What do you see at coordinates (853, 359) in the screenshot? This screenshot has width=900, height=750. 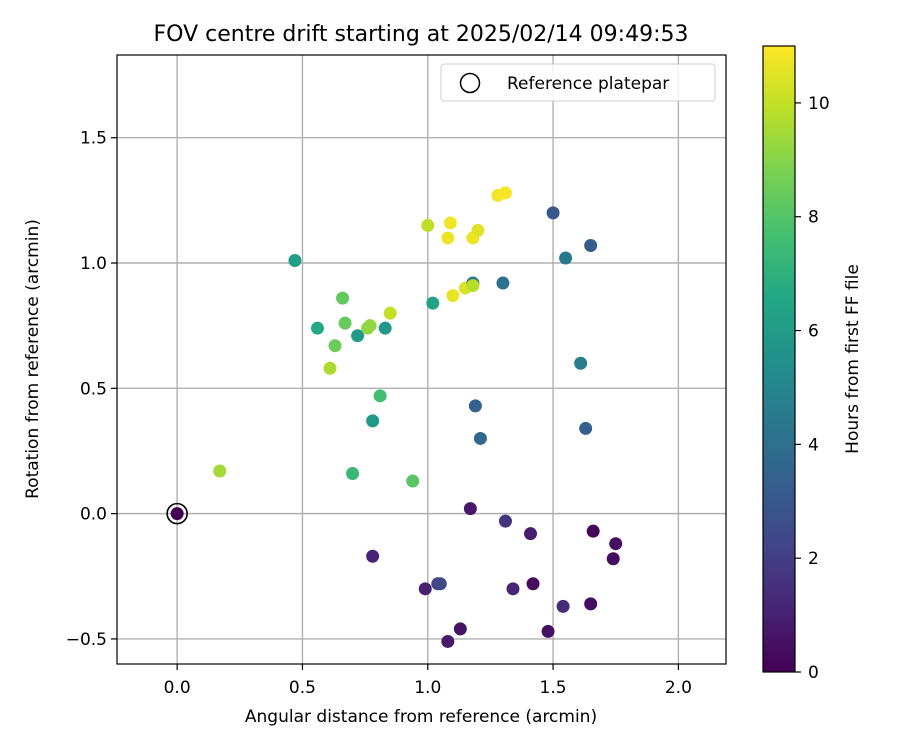 I see `colorbar-label: Hours from first FF file` at bounding box center [853, 359].